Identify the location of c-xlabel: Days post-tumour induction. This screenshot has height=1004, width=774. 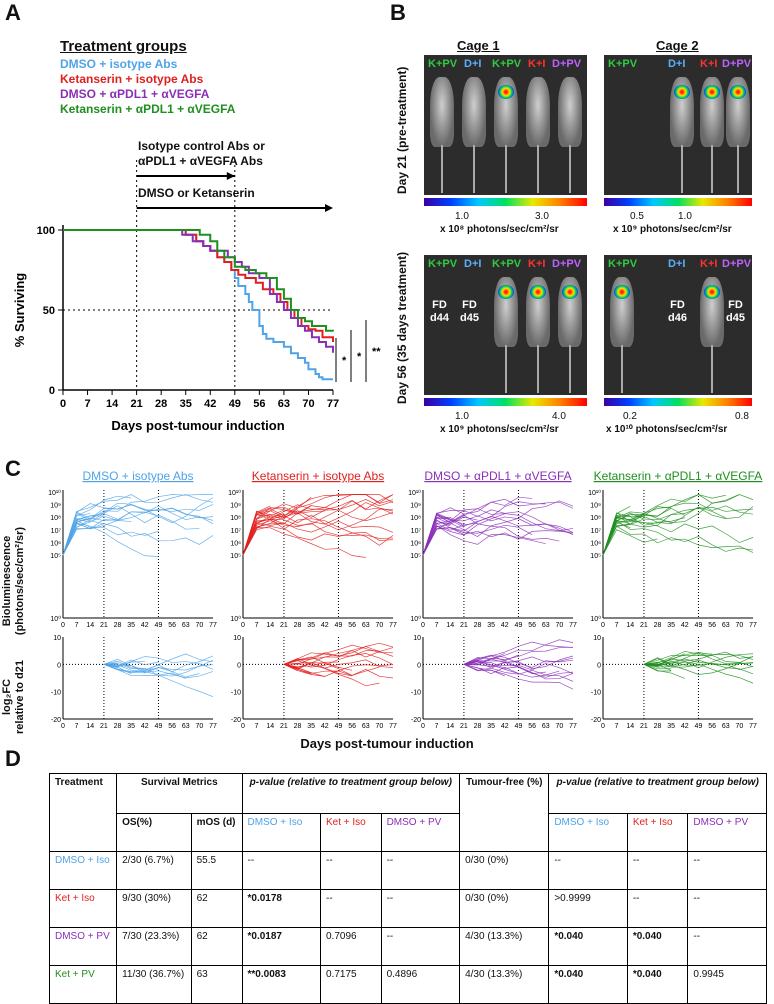
(387, 743).